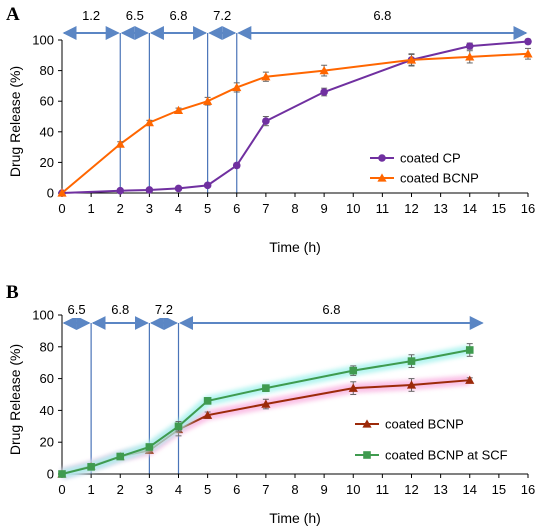  Describe the element at coordinates (13, 14) in the screenshot. I see `panel-letter-a: A` at that location.